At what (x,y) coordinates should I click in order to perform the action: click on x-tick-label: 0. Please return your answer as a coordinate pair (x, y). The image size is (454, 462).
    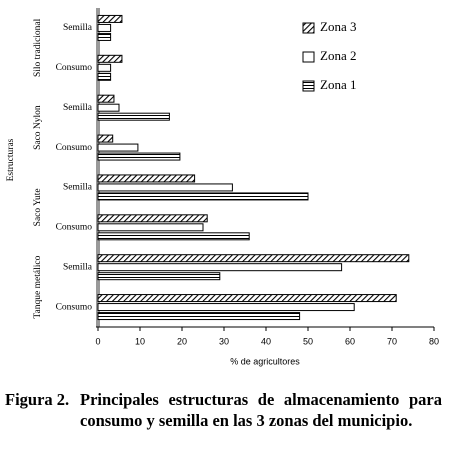
    Looking at the image, I should click on (97, 341).